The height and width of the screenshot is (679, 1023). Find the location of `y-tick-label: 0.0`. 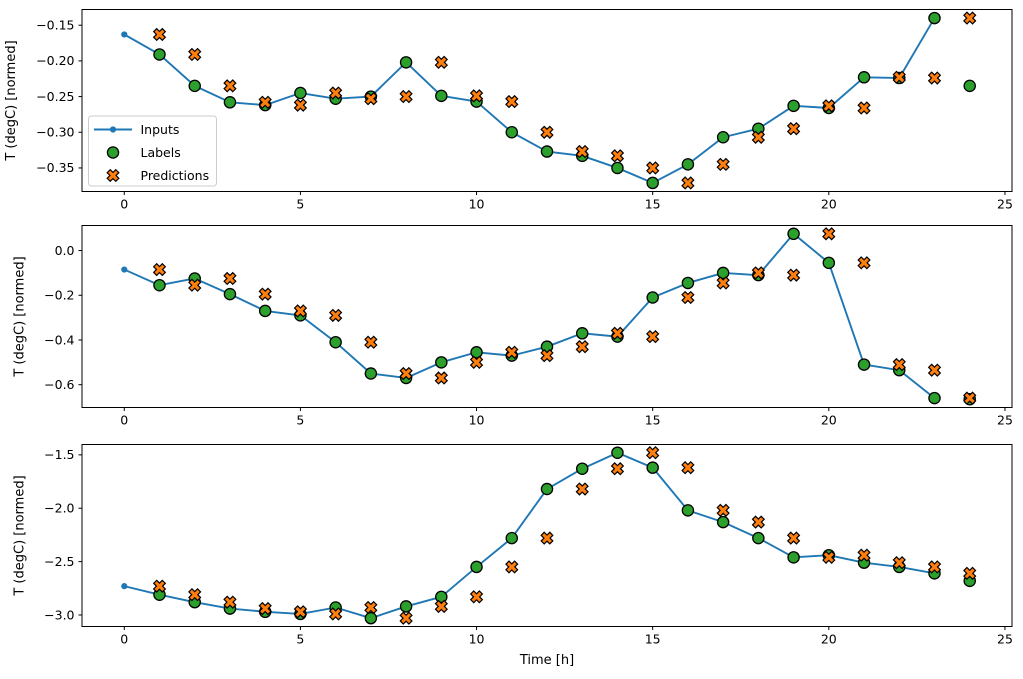

y-tick-label: 0.0 is located at coordinates (65, 250).